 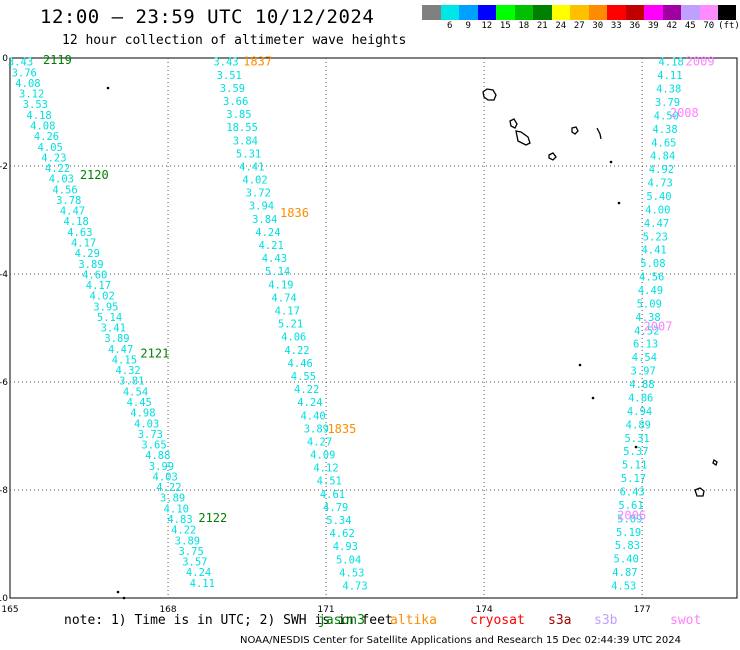 What do you see at coordinates (293, 338) in the screenshot?
I see `wave-height-label: 4.06` at bounding box center [293, 338].